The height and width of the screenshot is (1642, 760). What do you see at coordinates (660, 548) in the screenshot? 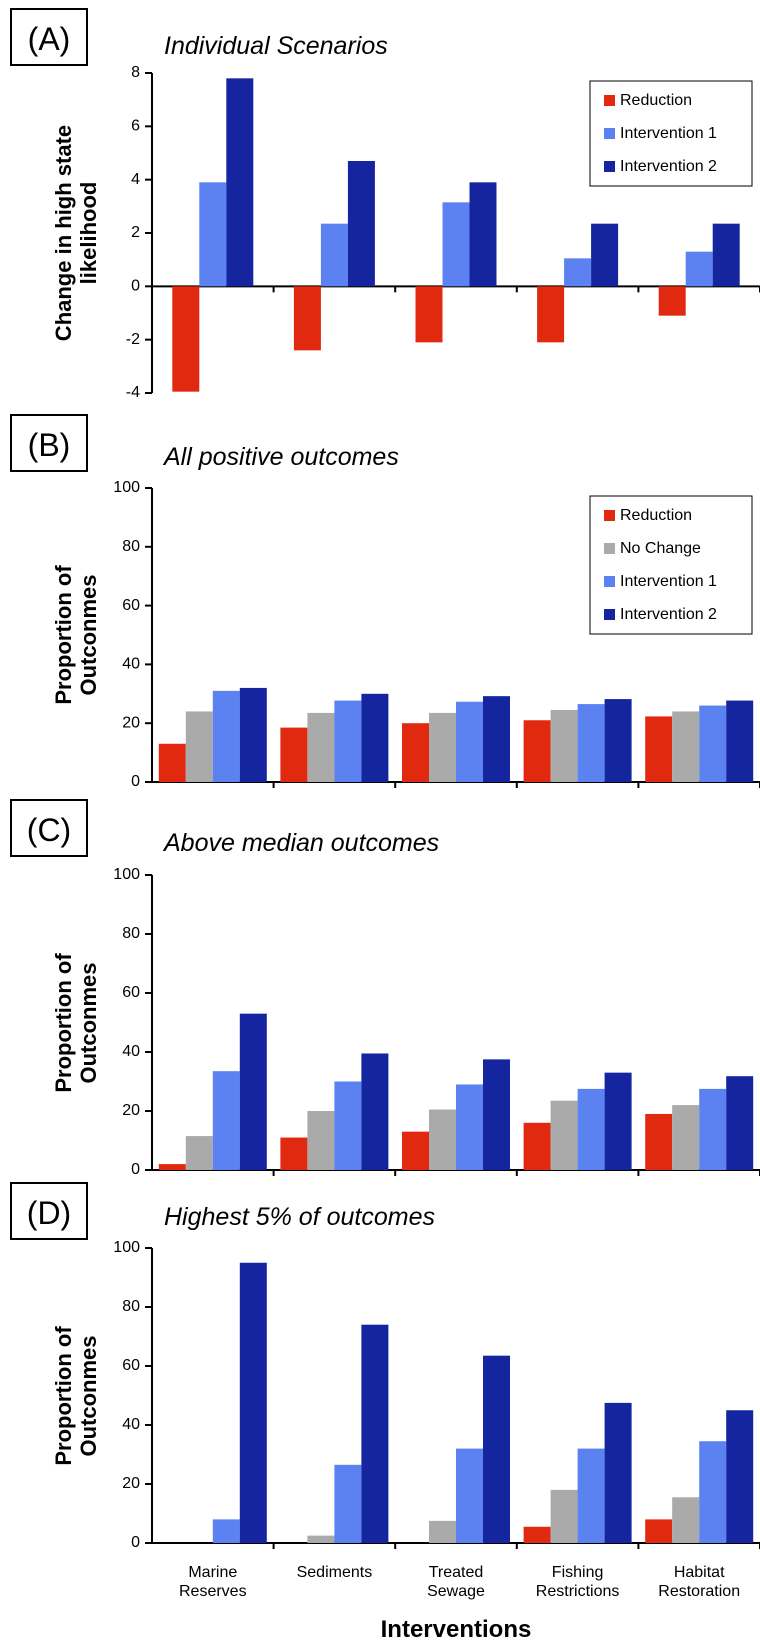
I see `legend-label: No Change` at bounding box center [660, 548].